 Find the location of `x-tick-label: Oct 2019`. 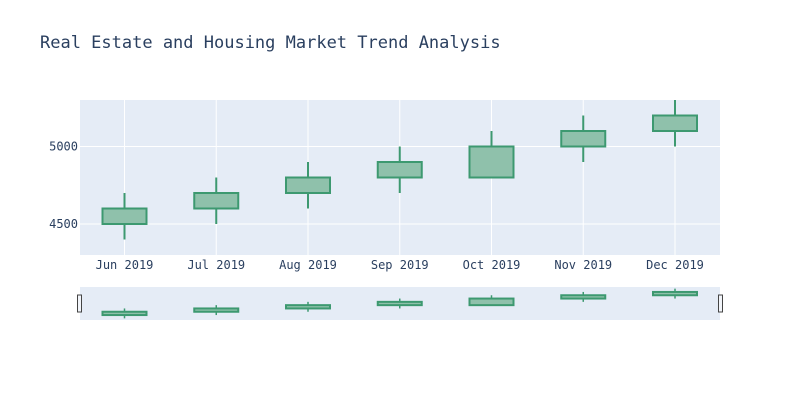

x-tick-label: Oct 2019 is located at coordinates (492, 265).